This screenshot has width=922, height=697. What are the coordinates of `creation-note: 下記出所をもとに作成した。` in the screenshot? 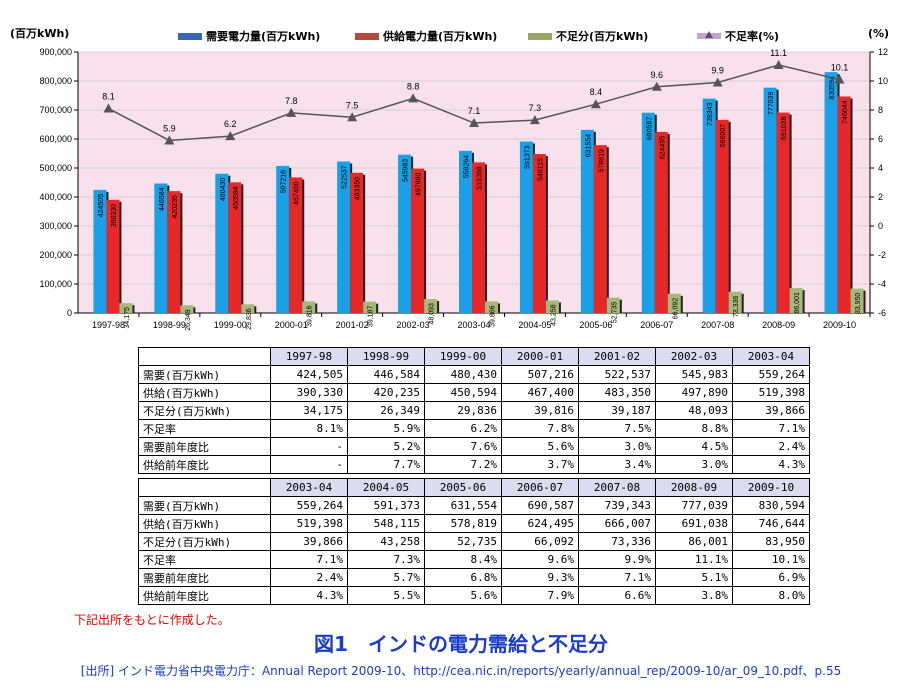 It's located at (152, 620).